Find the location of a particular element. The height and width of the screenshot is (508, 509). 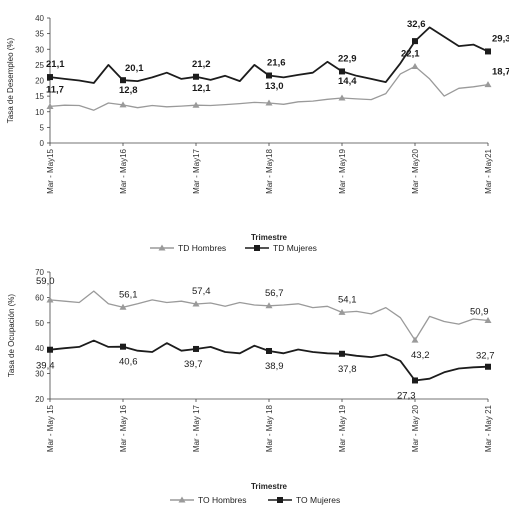

data-label: 14,4 is located at coordinates (347, 81).